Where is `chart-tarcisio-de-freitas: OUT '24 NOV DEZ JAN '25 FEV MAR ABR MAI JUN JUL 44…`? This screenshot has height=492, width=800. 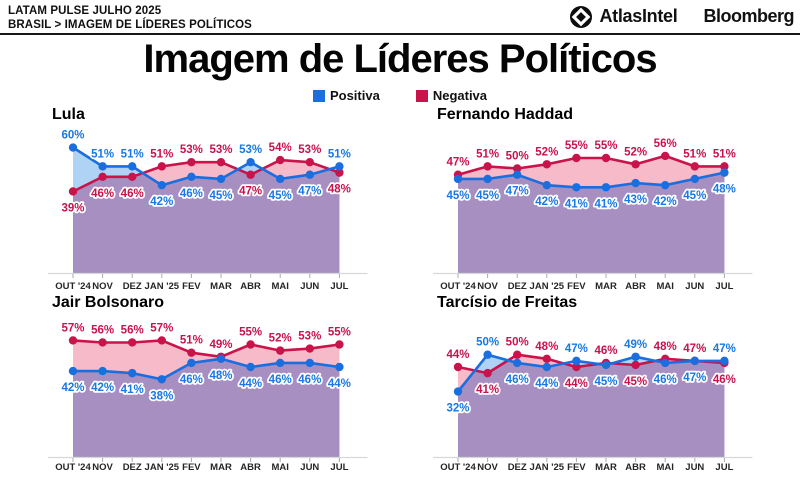
chart-tarcisio-de-freitas: OUT '24 NOV DEZ JAN '25 FEV MAR ABR MAI JUN JUL 44… is located at coordinates (593, 404).